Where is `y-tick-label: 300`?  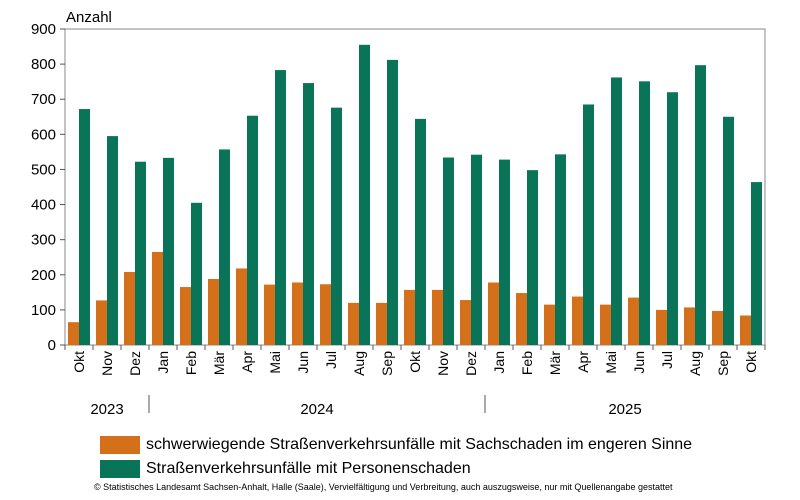 y-tick-label: 300 is located at coordinates (43, 240).